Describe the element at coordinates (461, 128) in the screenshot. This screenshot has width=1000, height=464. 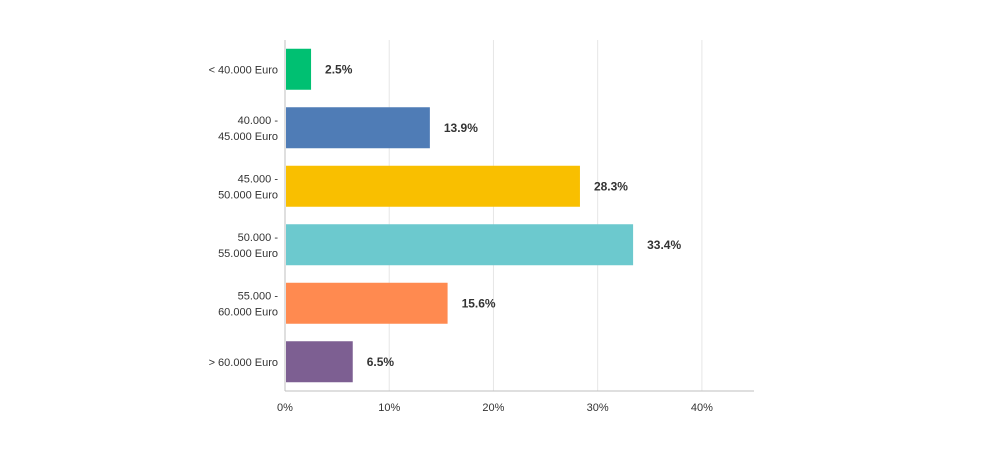
I see `data-label-1: 13.9%` at that location.